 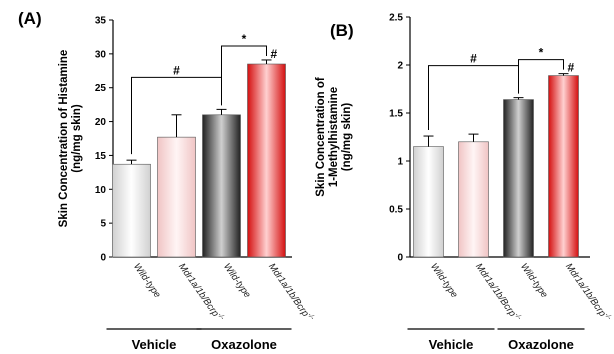 I want to click on y-tick-label: 5, so click(x=103, y=224).